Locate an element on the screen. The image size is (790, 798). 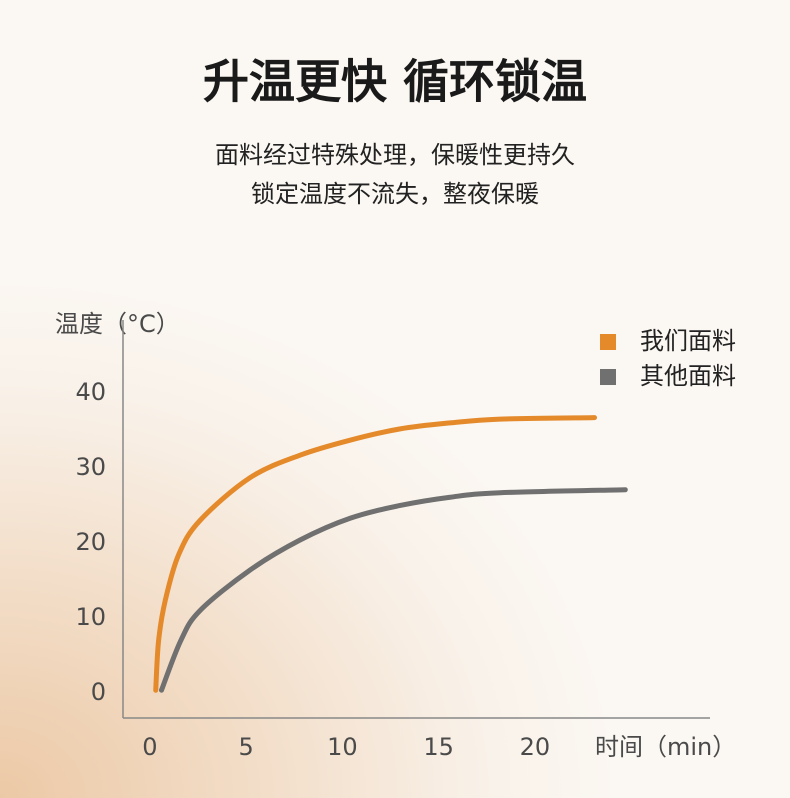
subtitle: 锁定温度不流失，整夜保暖 is located at coordinates (395, 194).